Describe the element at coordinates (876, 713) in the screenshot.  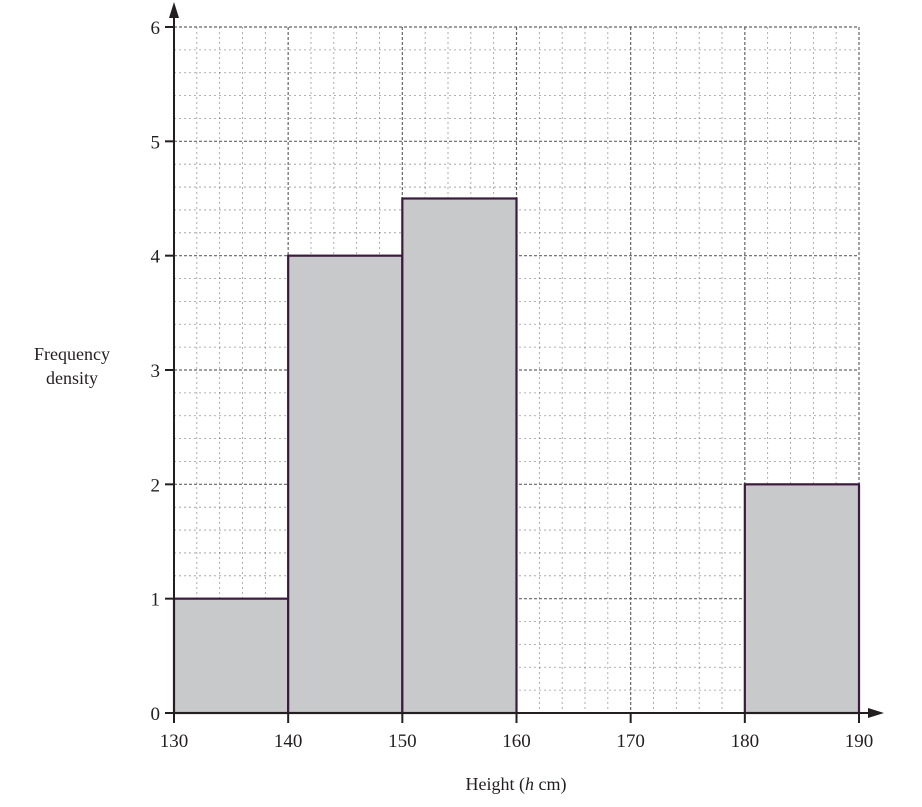
I see `x-axis-arrow-icon` at that location.